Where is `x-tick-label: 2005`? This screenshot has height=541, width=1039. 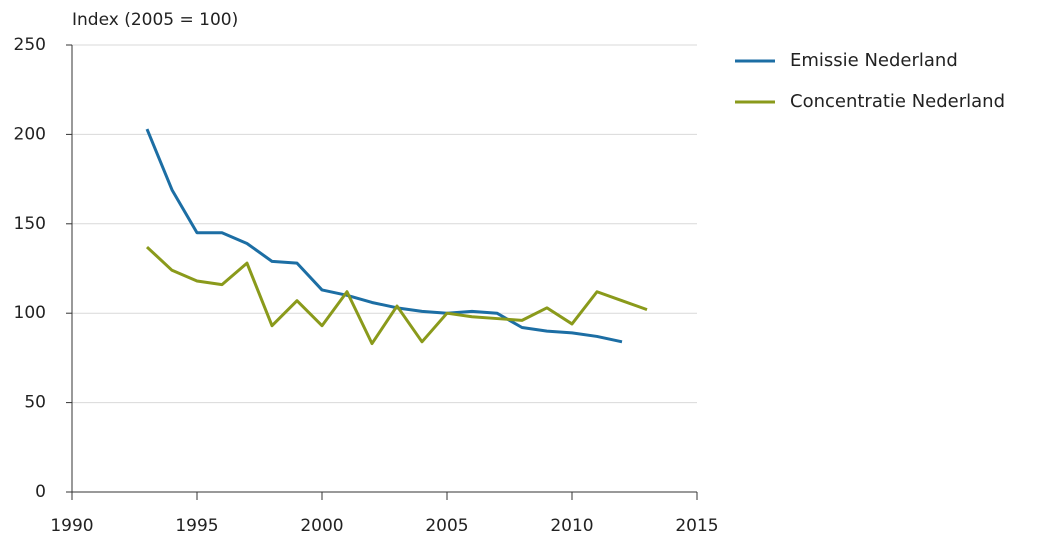 x-tick-label: 2005 is located at coordinates (446, 526).